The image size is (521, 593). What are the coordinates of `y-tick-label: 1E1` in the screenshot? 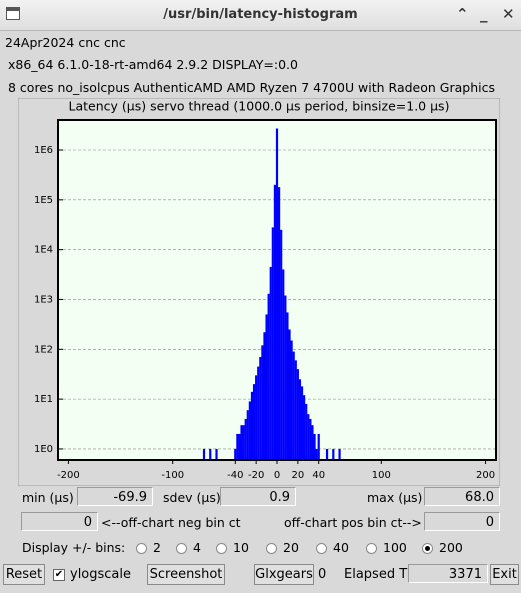 It's located at (43, 399).